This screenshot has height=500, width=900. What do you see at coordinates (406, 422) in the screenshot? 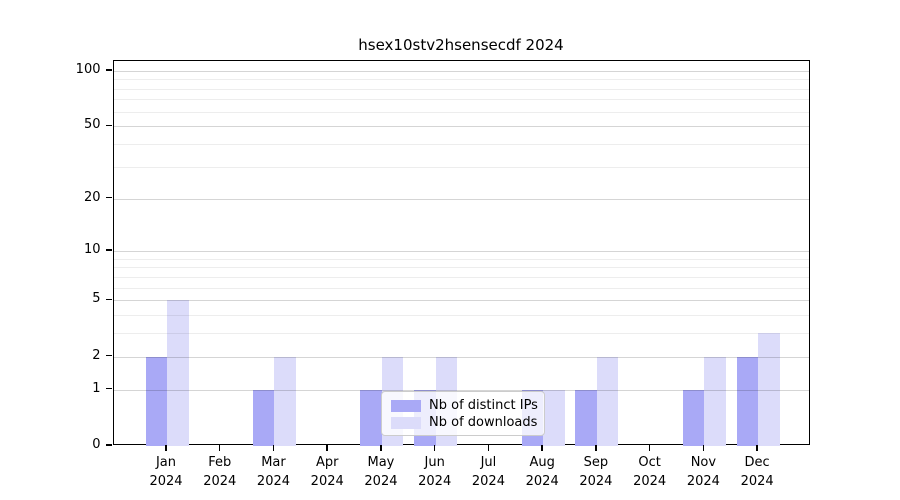
I see `legend-swatch-downloads` at bounding box center [406, 422].